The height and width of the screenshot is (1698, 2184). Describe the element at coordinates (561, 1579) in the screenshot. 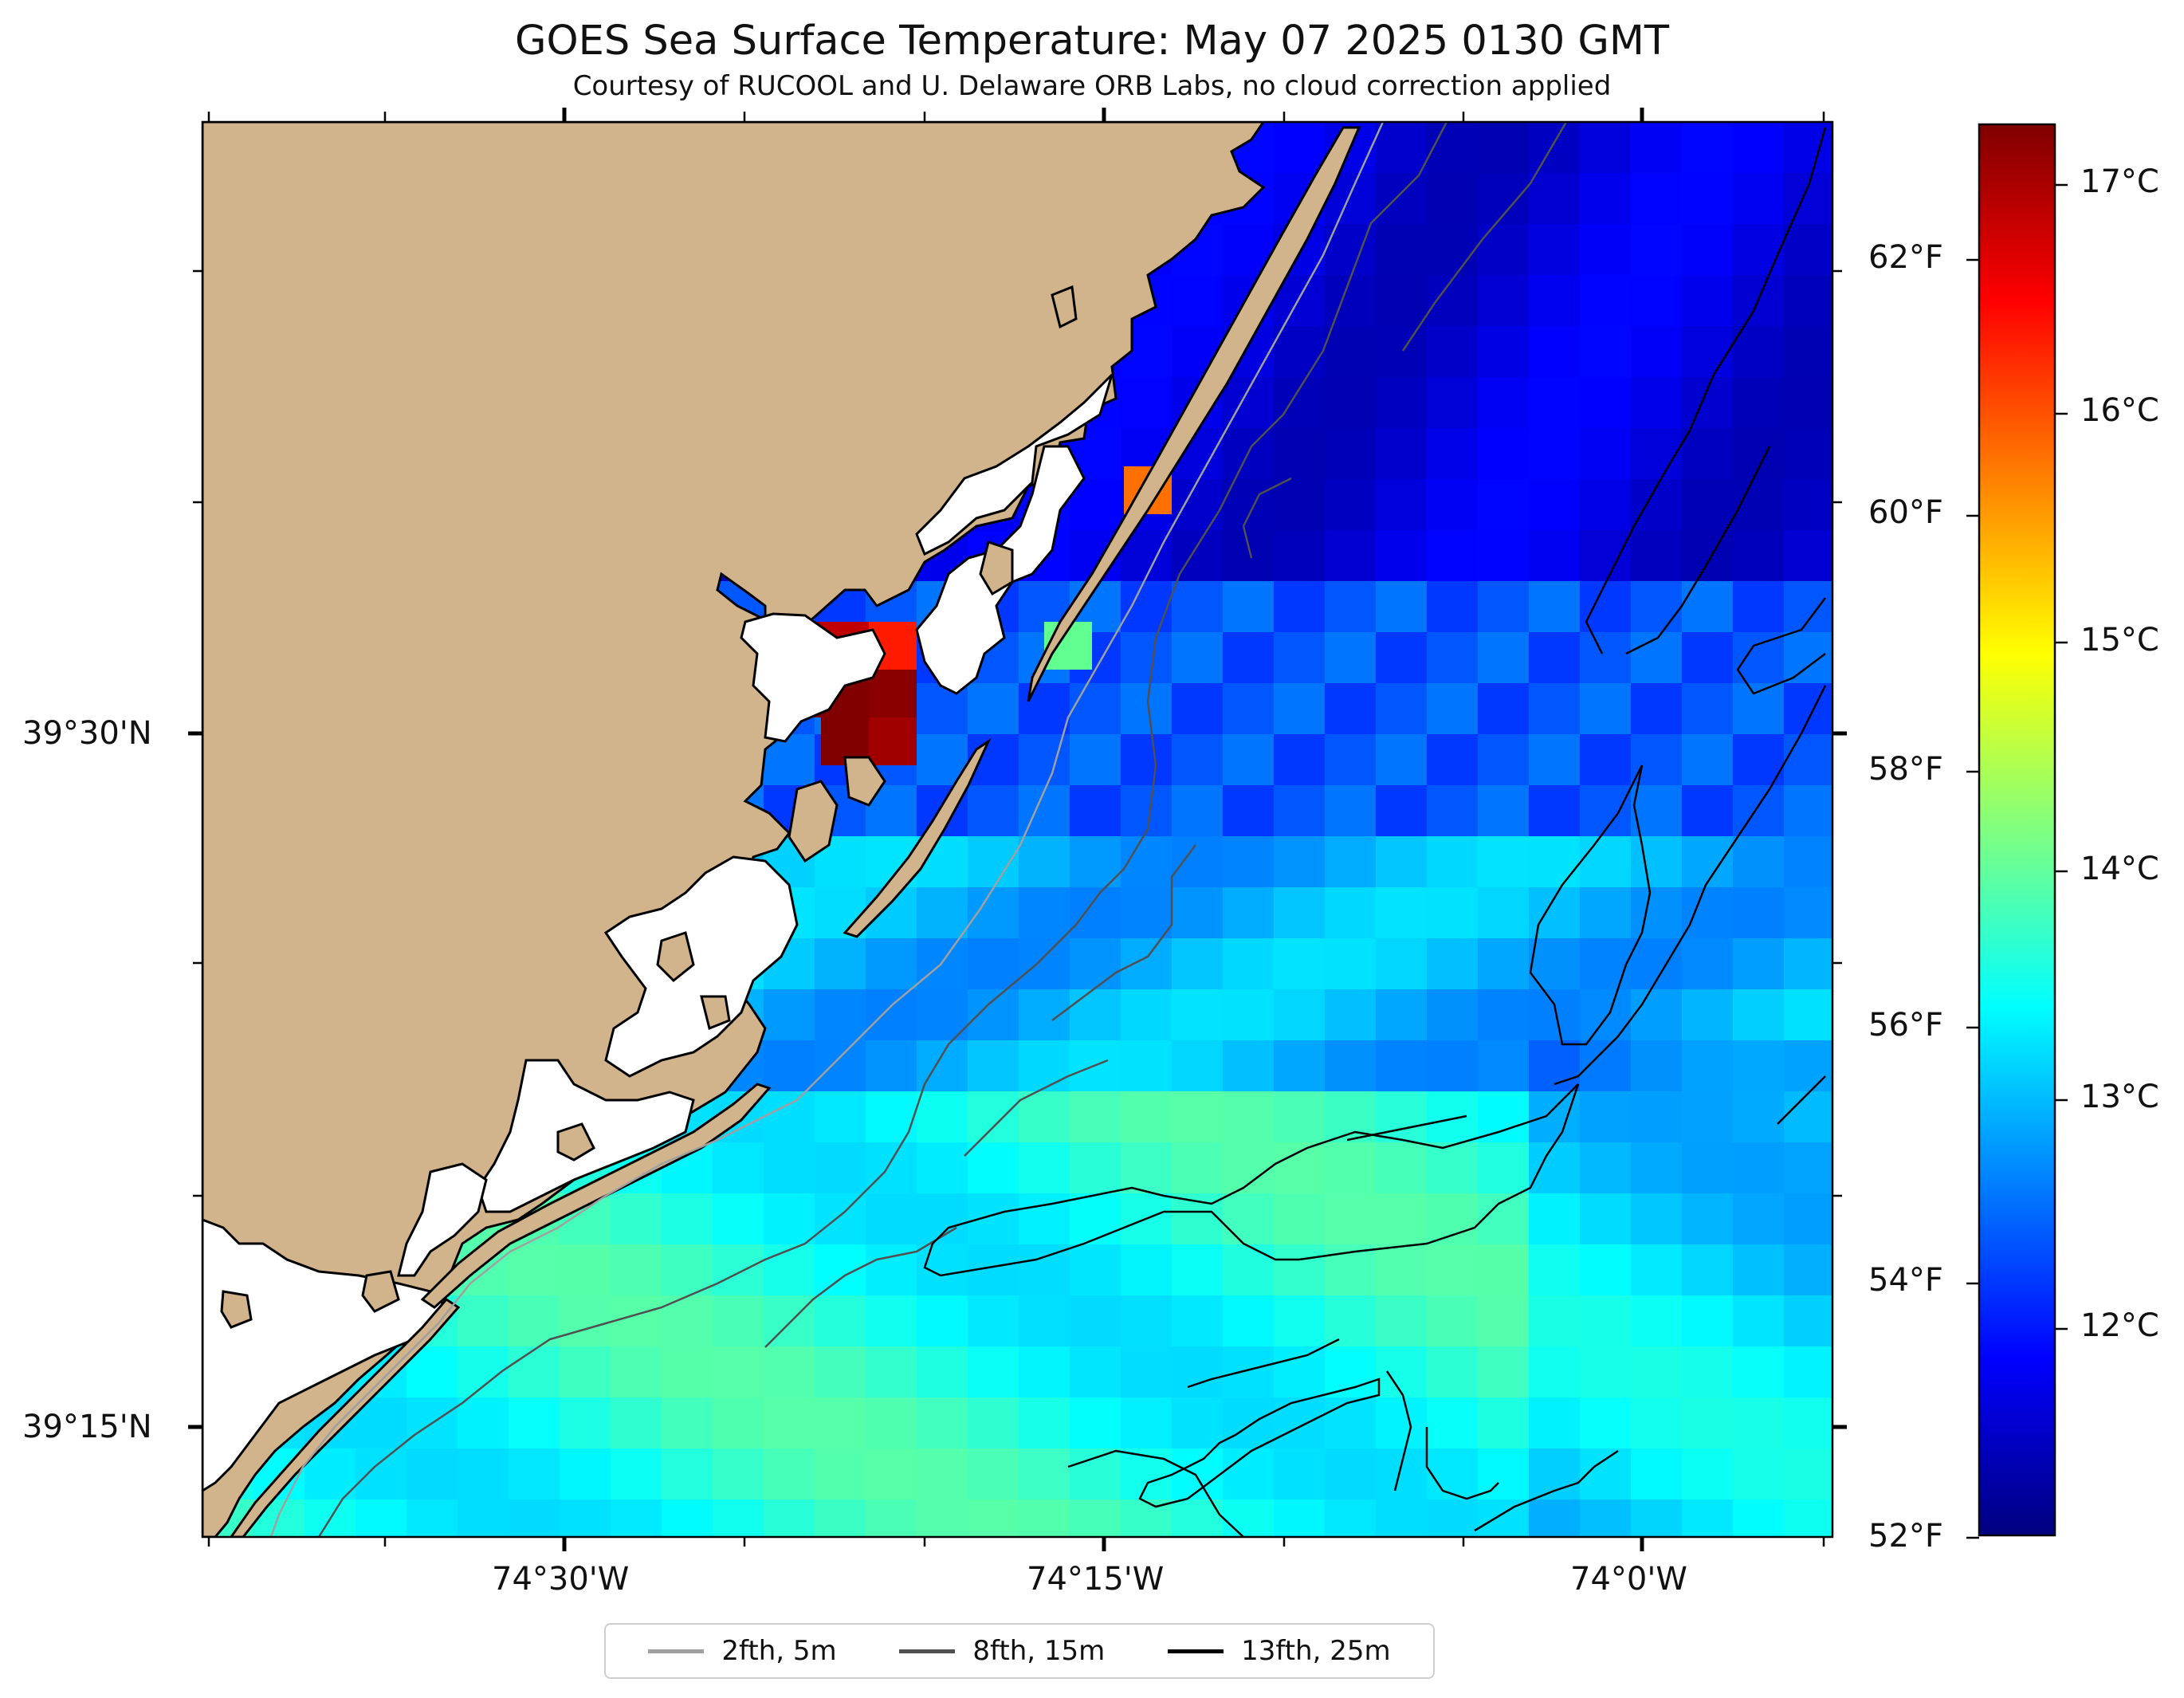

I see `lon-label-74-30: 74°30'W` at that location.